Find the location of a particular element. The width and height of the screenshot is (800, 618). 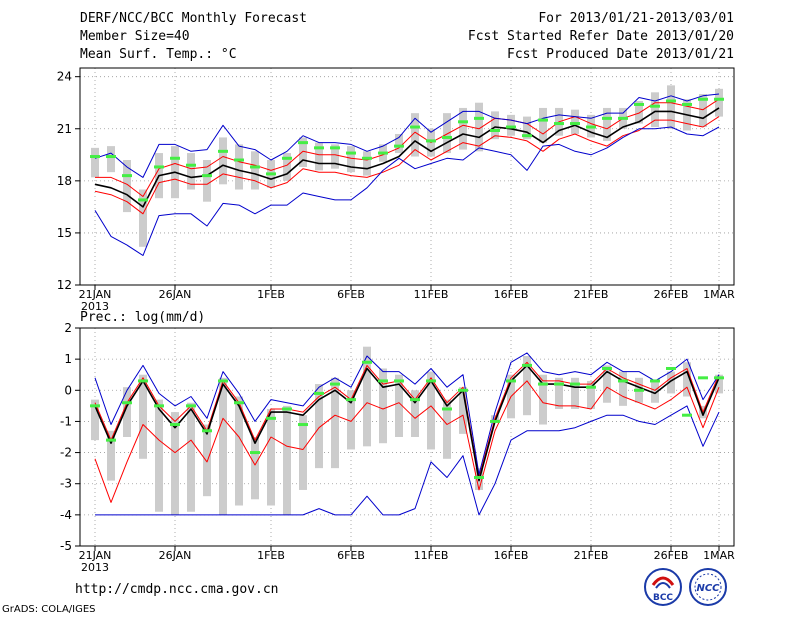

x-tick-label: 21JAN is located at coordinates (95, 294).